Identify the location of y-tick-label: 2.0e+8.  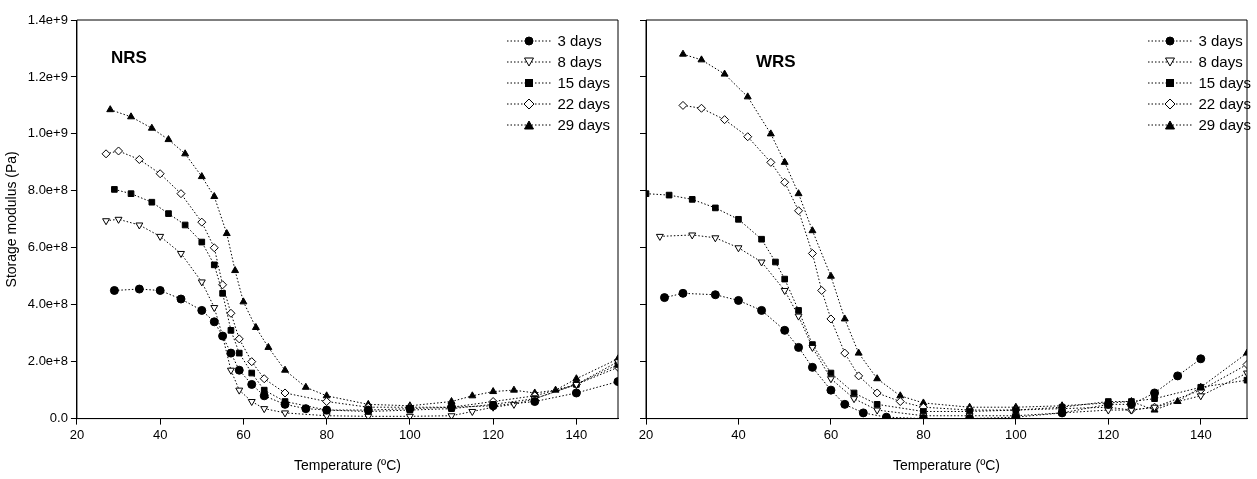
(47, 361).